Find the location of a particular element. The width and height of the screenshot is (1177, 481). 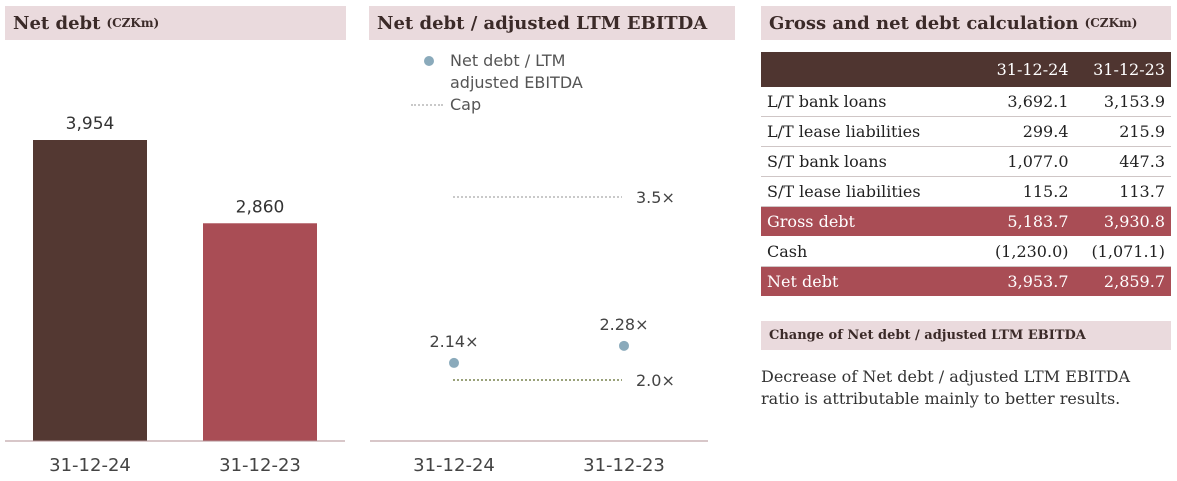

change-header: Change of Net debt / adjusted LTM EBITDA is located at coordinates (966, 335).